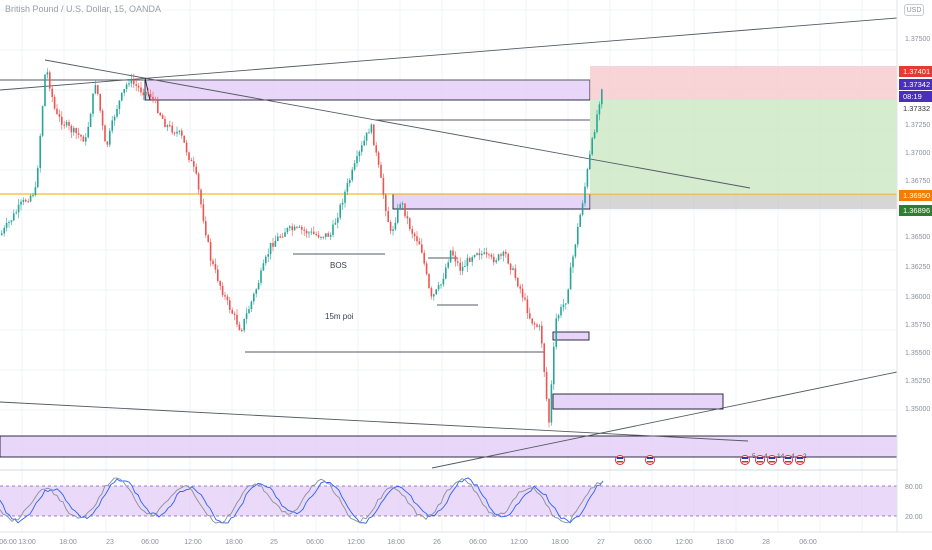 This screenshot has width=932, height=550. Describe the element at coordinates (338, 265) in the screenshot. I see `bos-label: BOS` at that location.